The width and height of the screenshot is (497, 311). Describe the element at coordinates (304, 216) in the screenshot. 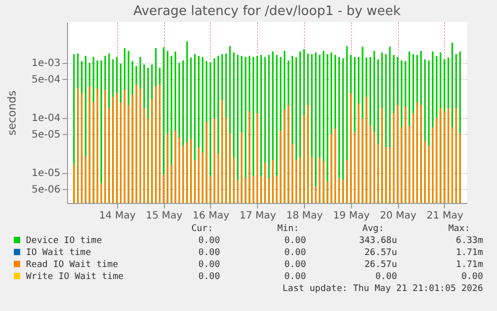

I see `x-tick-label: 18 May` at that location.